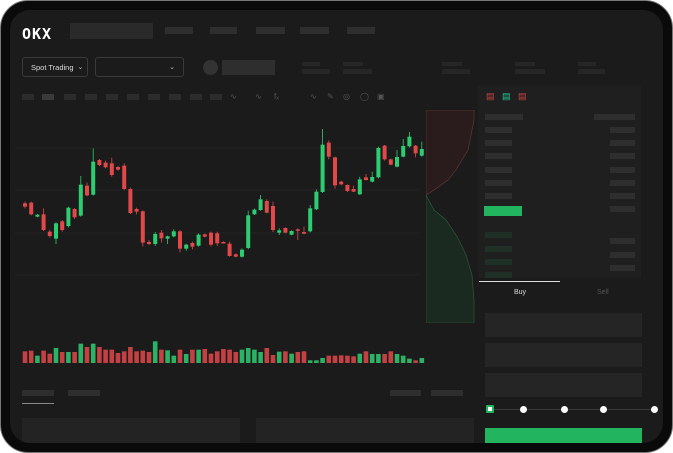 Image resolution: width=673 pixels, height=453 pixels. Describe the element at coordinates (563, 325) in the screenshot. I see `price-input` at that location.